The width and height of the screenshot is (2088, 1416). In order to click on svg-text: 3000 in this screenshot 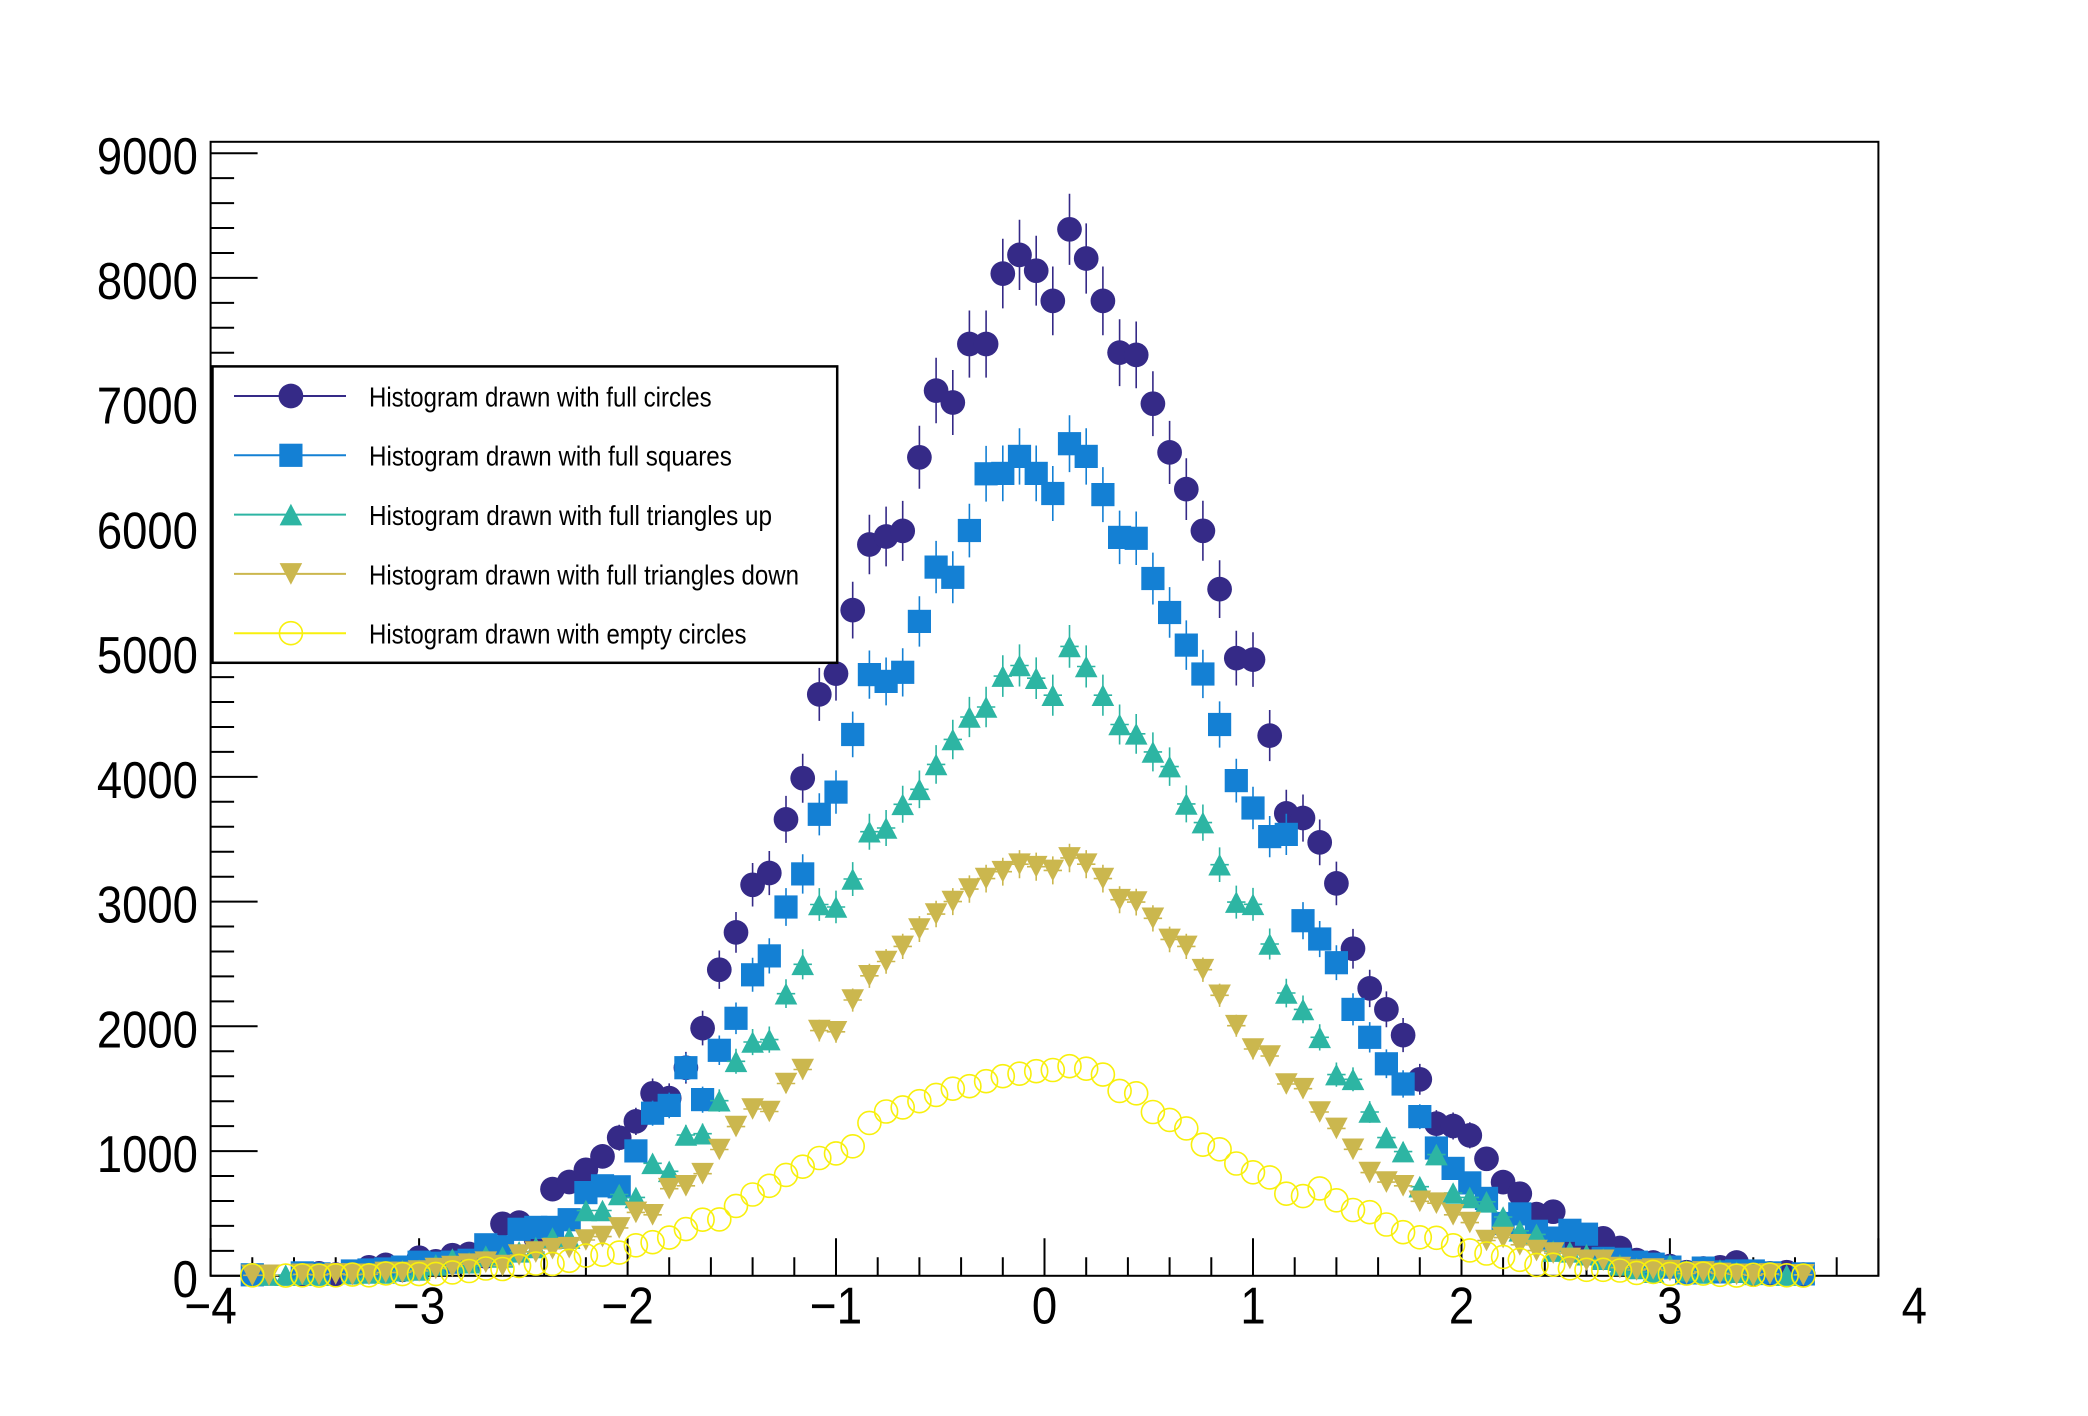, I will do `click(147, 906)`.